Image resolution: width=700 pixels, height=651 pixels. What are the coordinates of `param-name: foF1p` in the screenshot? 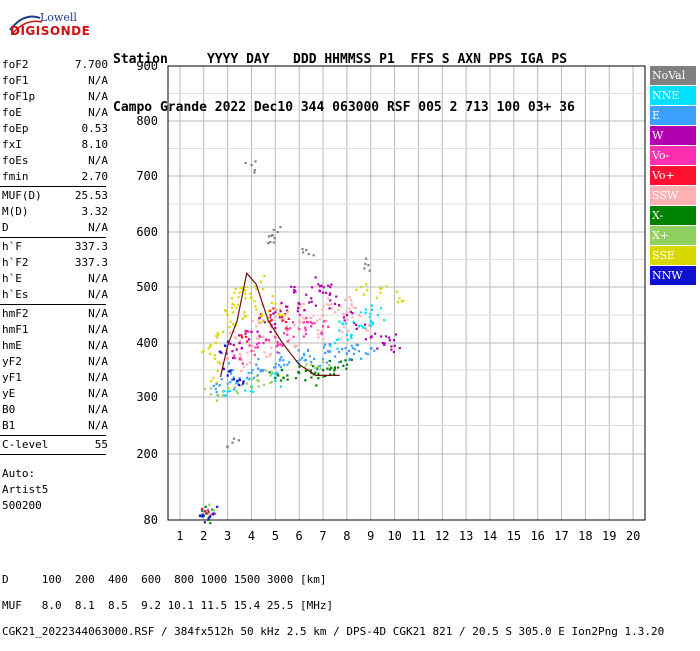 It's located at (19, 96).